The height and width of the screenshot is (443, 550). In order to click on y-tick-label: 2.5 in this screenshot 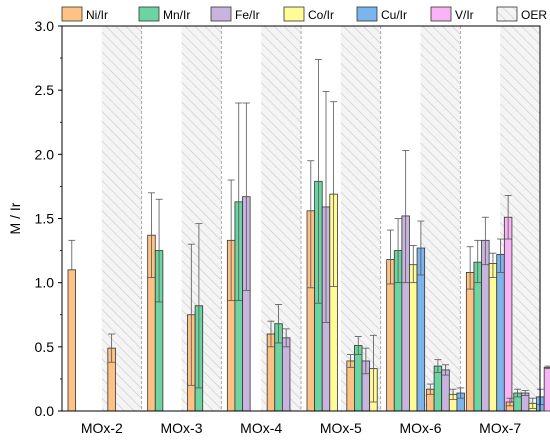, I will do `click(45, 90)`.